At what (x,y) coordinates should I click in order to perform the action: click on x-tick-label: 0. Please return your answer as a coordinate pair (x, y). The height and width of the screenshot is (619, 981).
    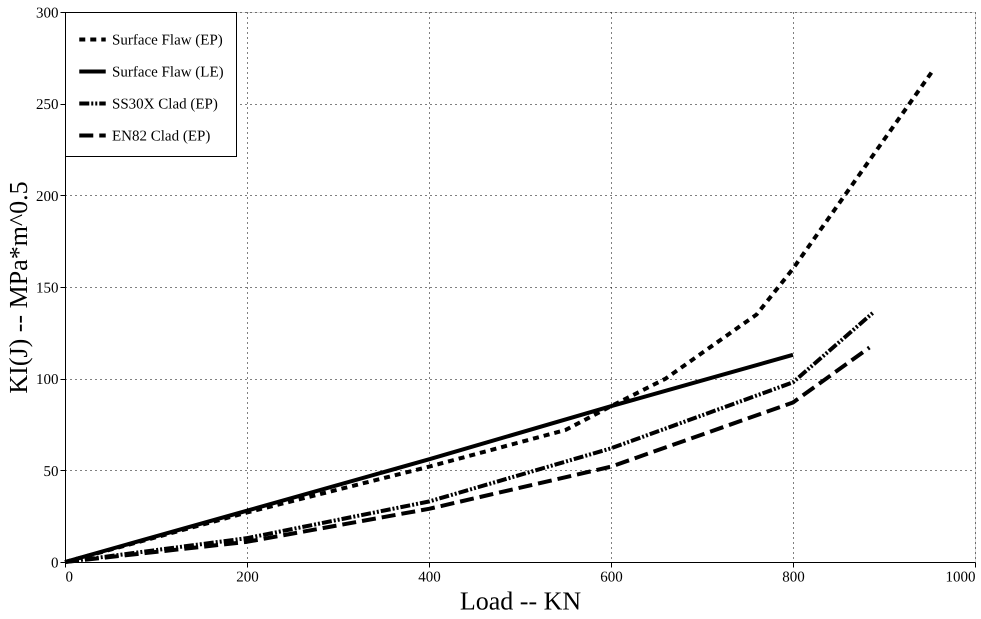
    Looking at the image, I should click on (69, 578).